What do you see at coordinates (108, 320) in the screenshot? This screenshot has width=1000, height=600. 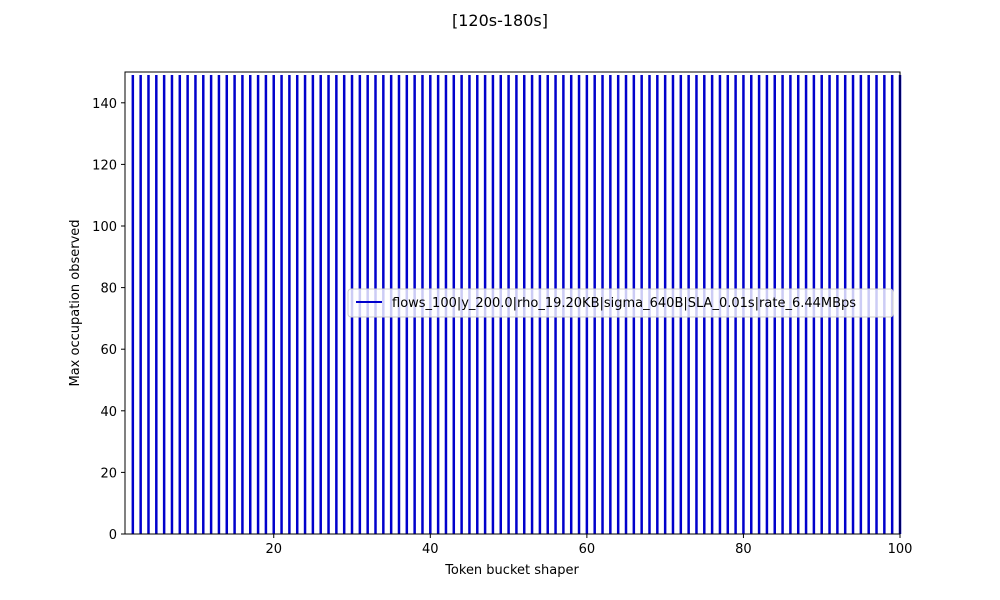 I see `y-axis: 0 20 40 60 80 100 120 140` at bounding box center [108, 320].